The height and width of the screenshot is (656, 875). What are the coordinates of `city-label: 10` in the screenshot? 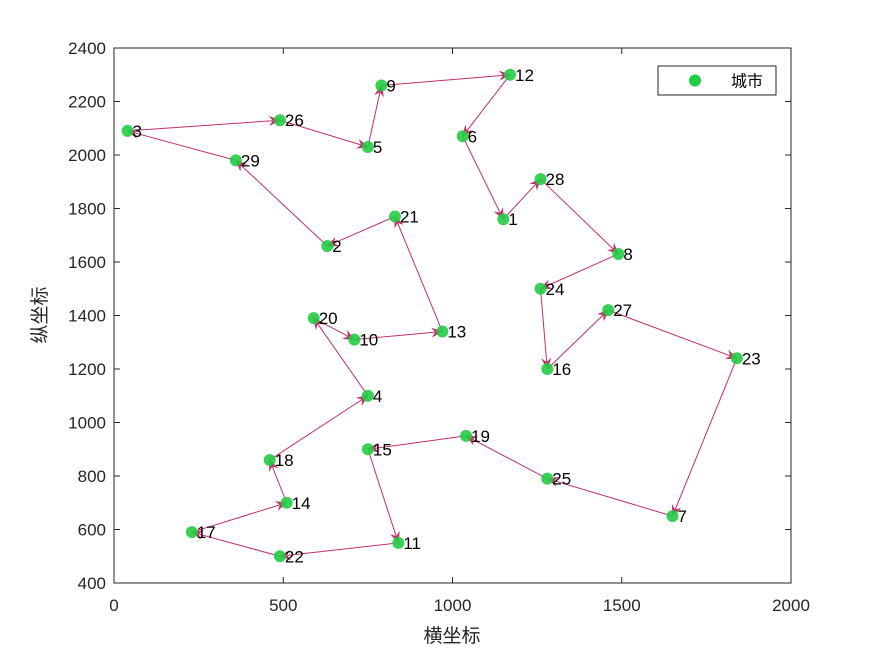 It's located at (368, 340).